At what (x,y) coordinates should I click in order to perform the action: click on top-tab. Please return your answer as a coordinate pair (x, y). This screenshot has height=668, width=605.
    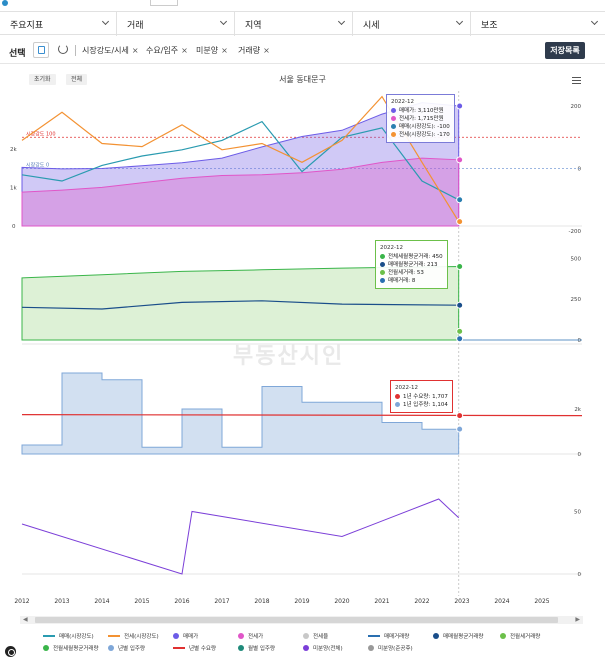
    Looking at the image, I should click on (164, 3).